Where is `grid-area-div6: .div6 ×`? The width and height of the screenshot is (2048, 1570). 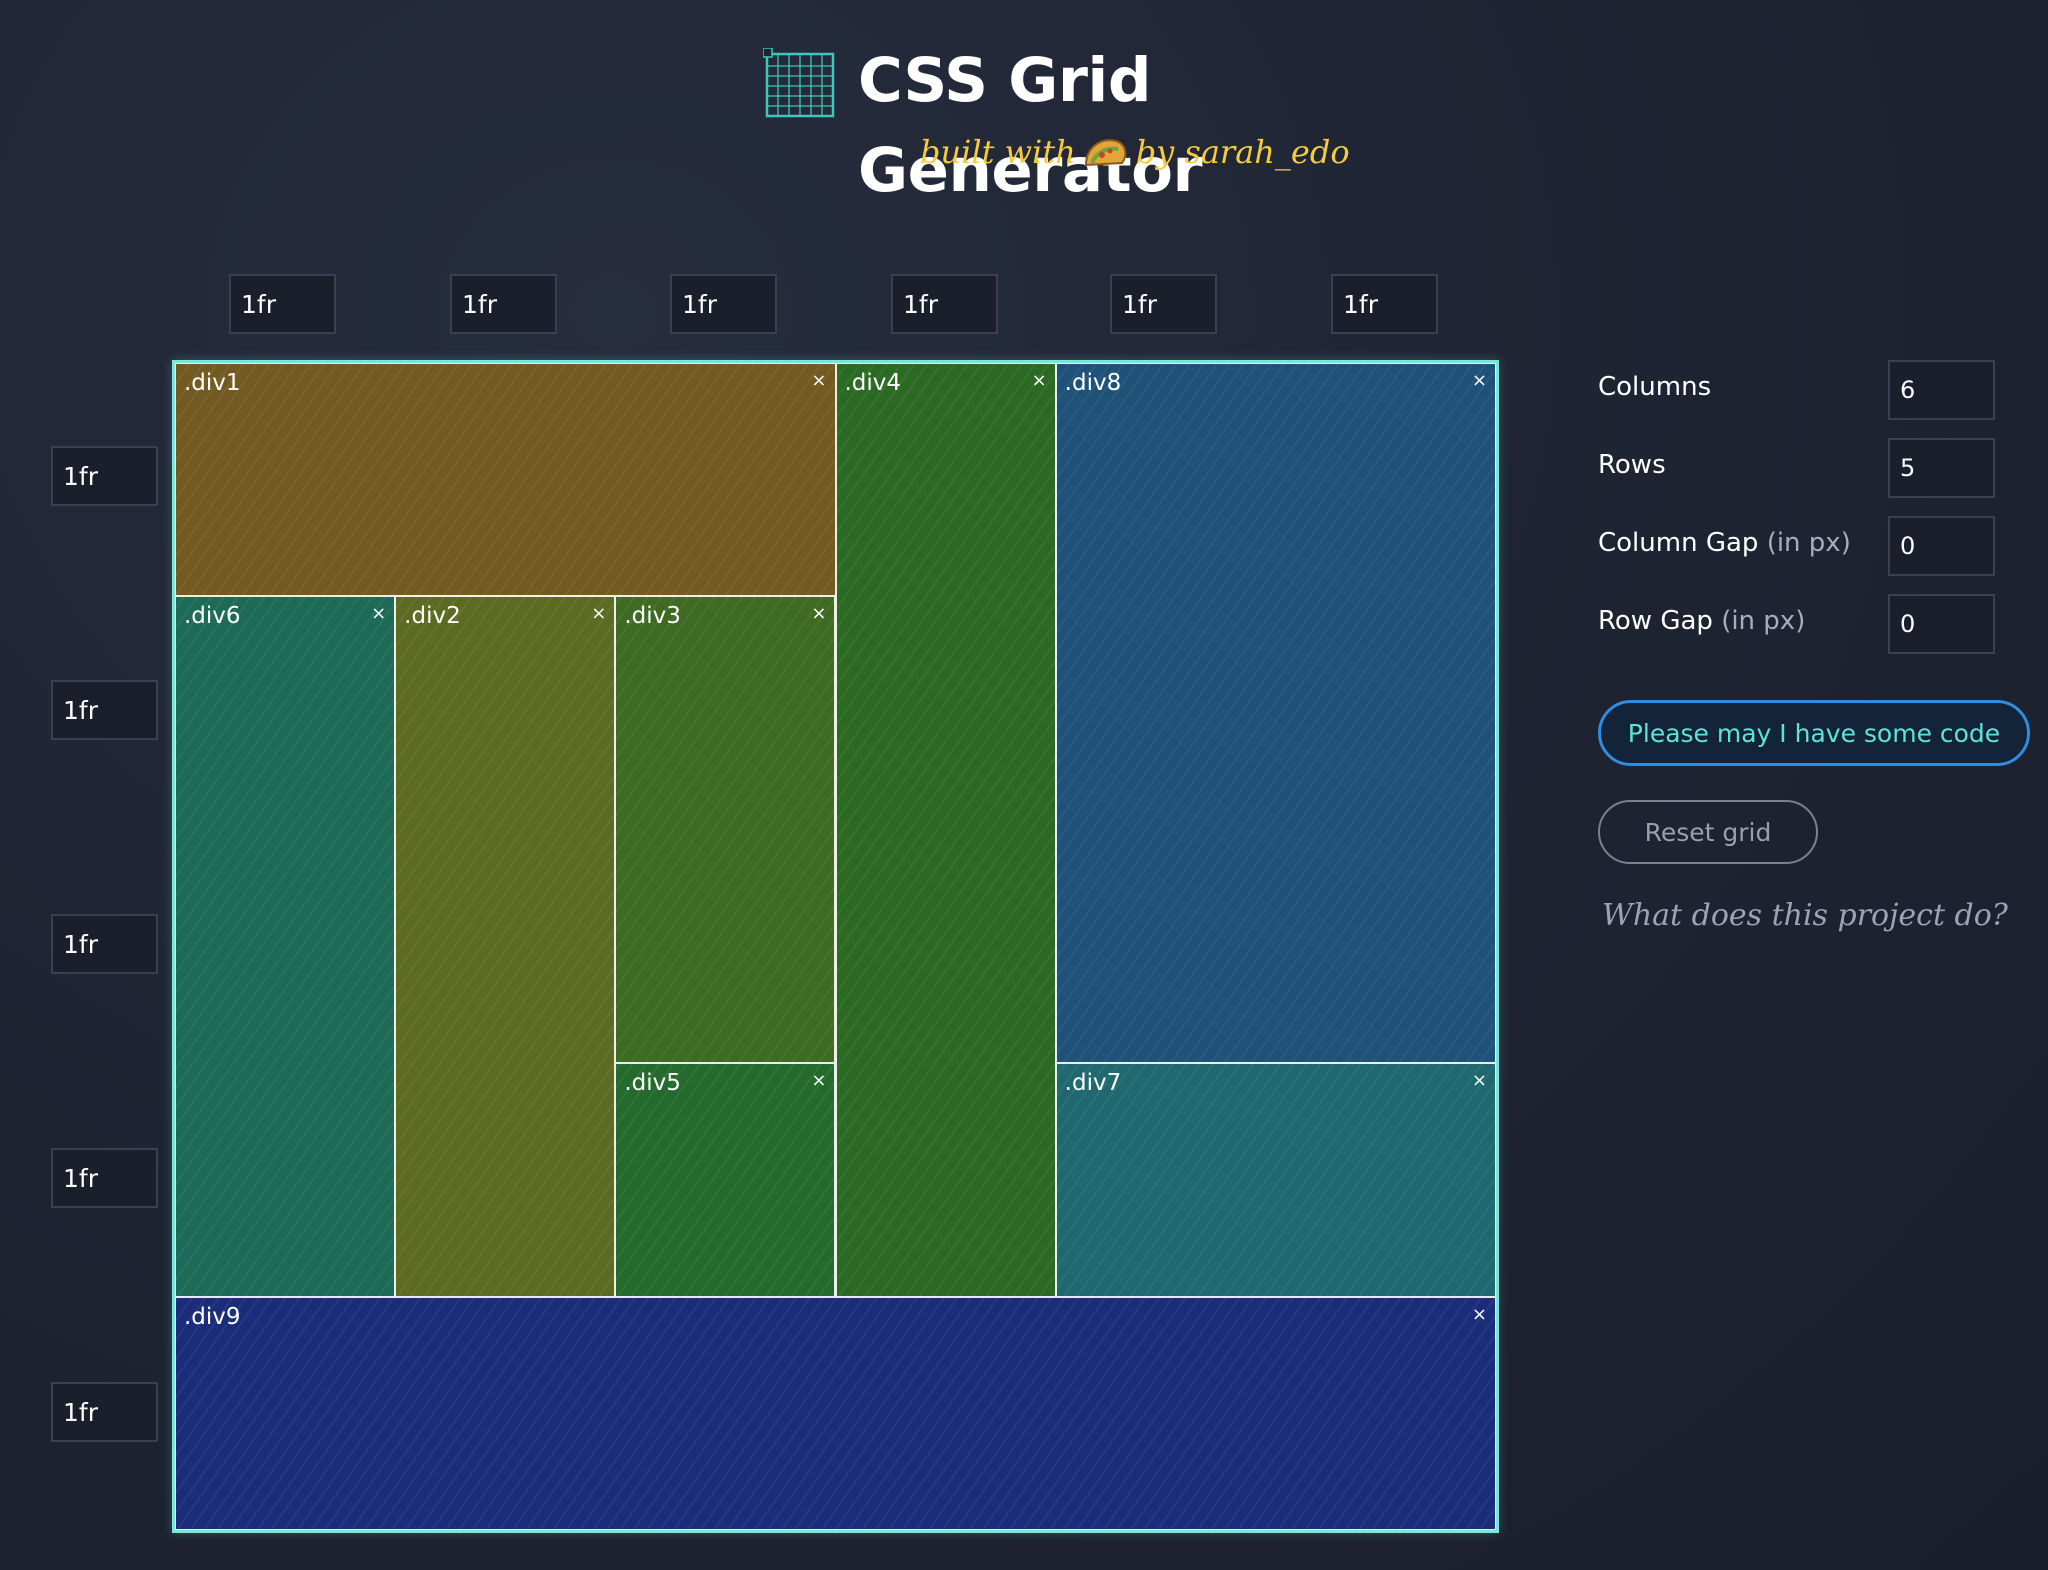 grid-area-div6: .div6 × is located at coordinates (286, 946).